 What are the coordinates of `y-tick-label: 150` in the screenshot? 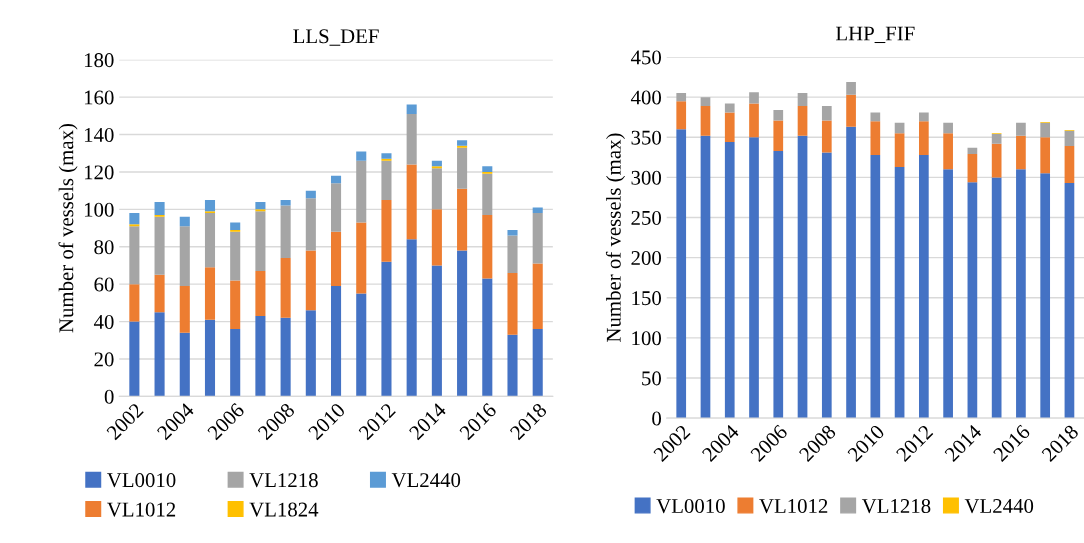 It's located at (646, 298).